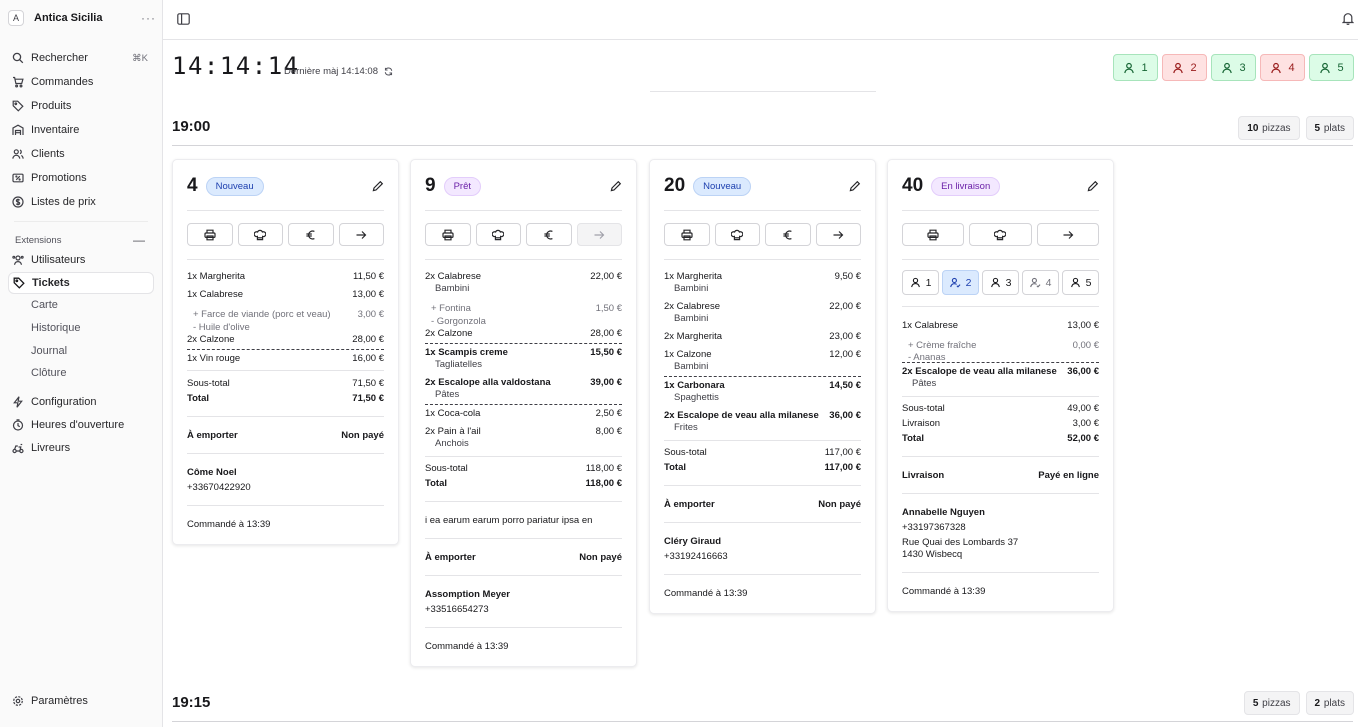 The image size is (1358, 727). What do you see at coordinates (63, 202) in the screenshot?
I see `sidebar-item-label: Listes de prix` at bounding box center [63, 202].